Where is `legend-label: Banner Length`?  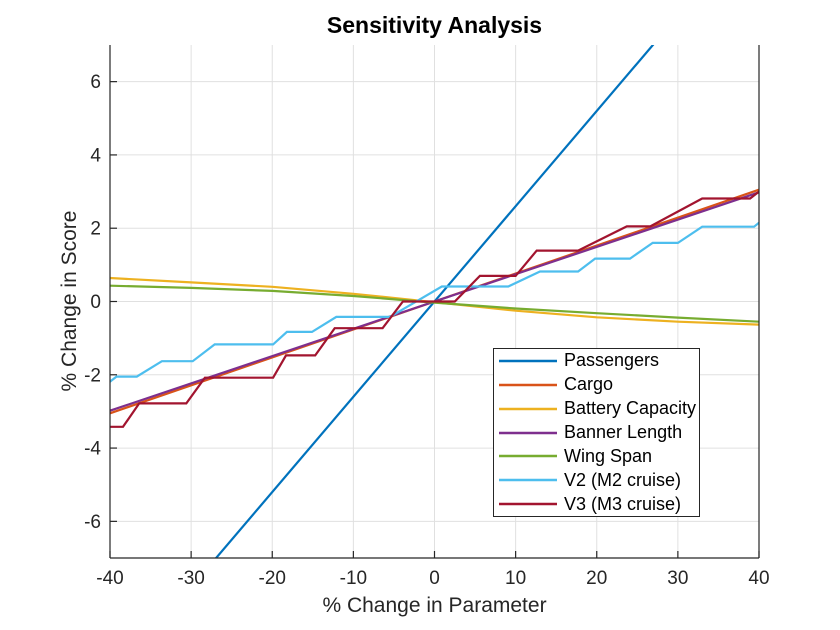 legend-label: Banner Length is located at coordinates (623, 432).